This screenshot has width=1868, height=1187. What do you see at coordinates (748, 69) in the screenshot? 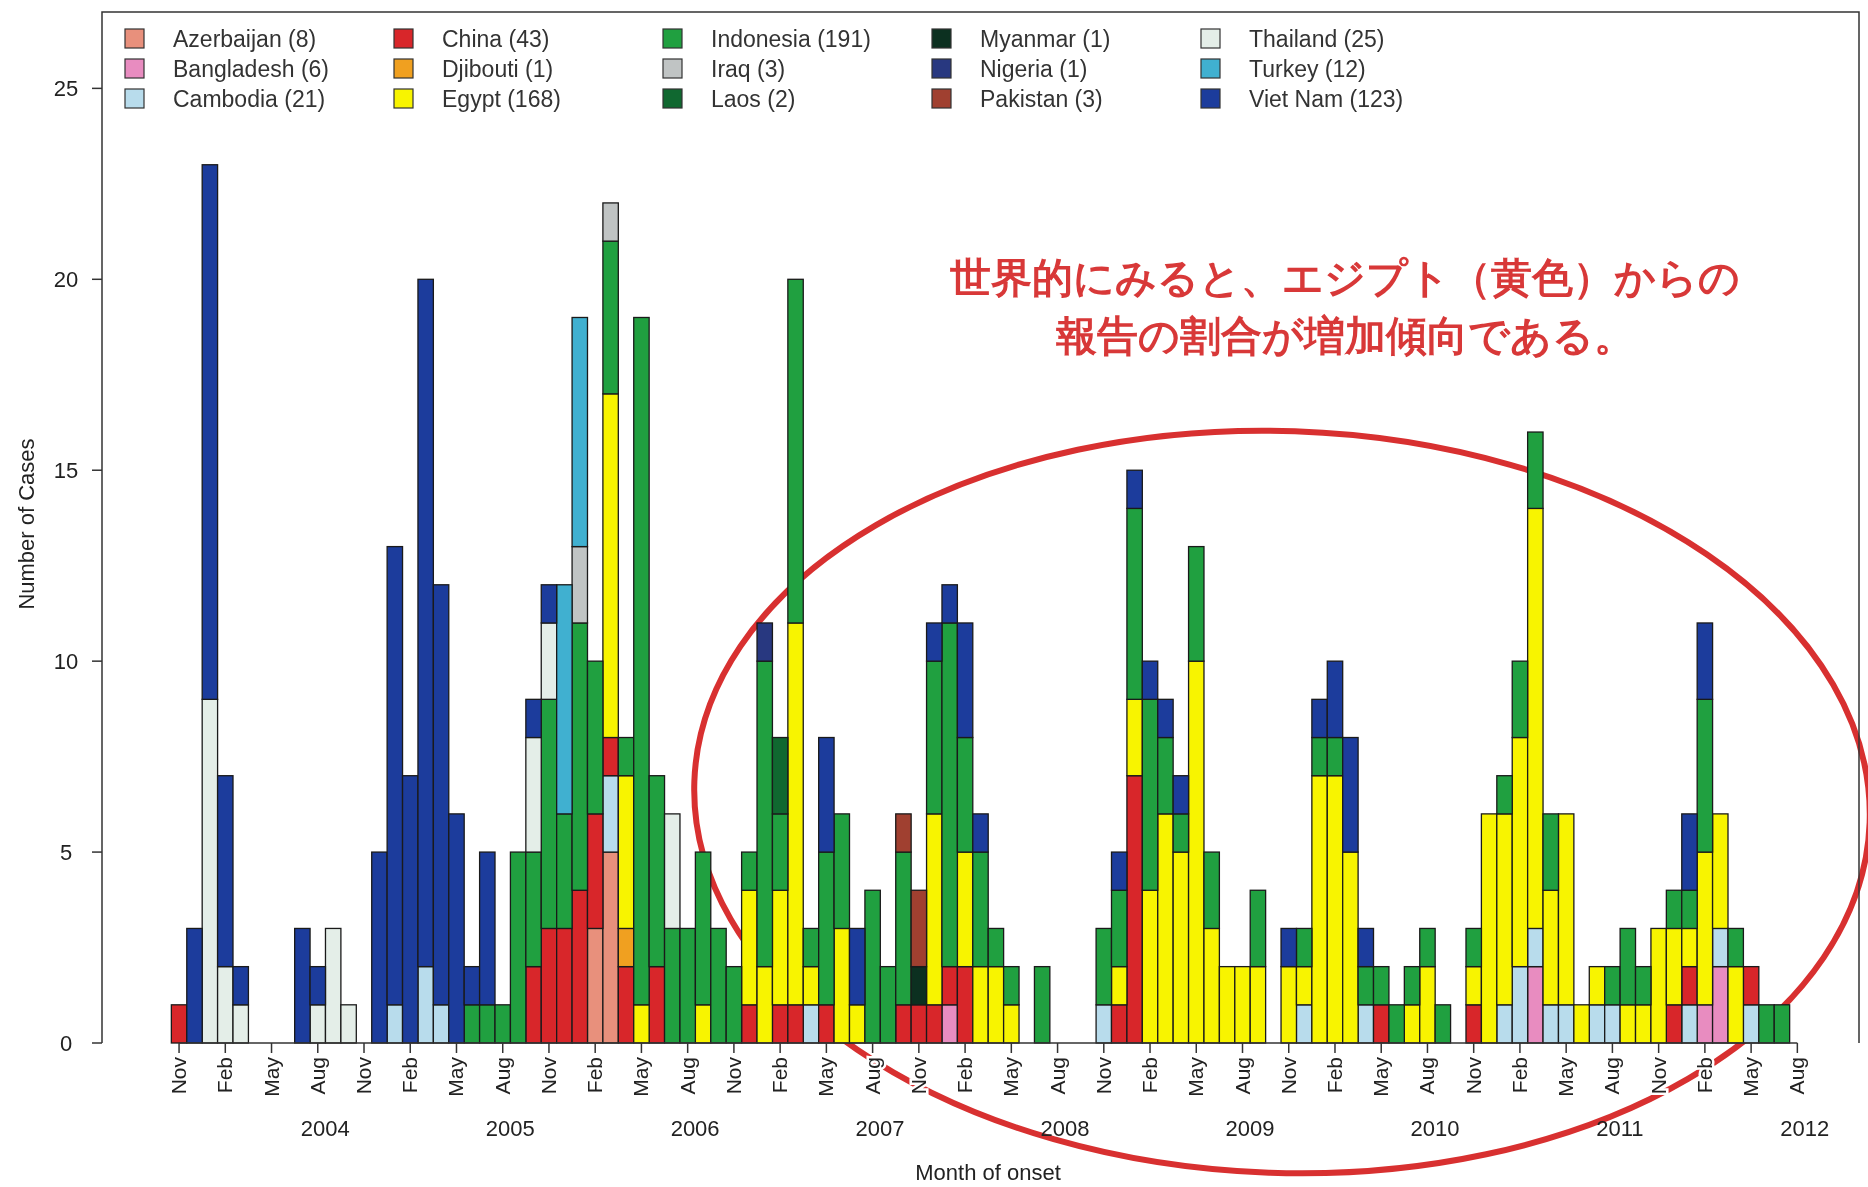
I see `legend-label: Iraq (3)` at bounding box center [748, 69].